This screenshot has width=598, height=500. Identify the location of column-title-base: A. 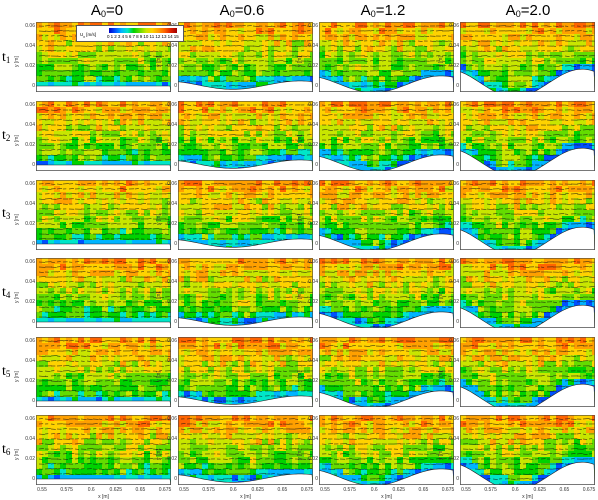
(510, 10).